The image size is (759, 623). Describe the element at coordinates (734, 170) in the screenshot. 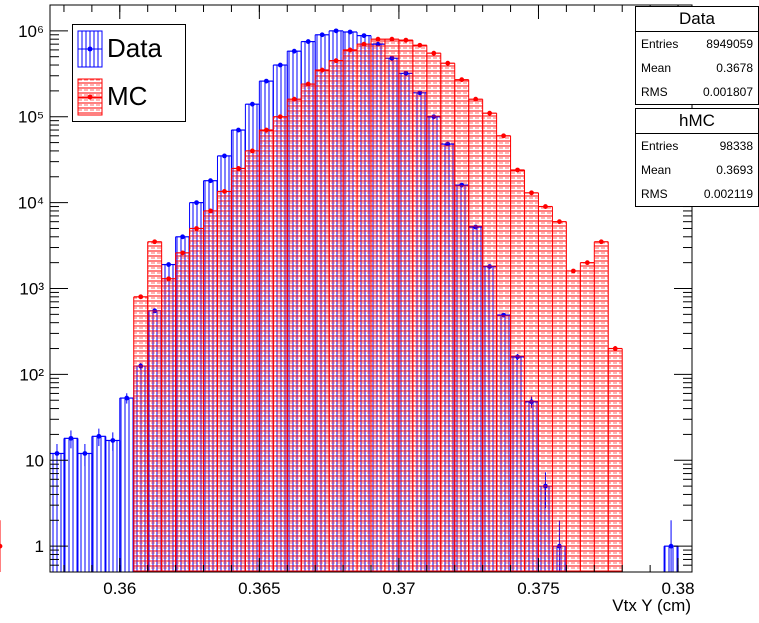

I see `stats-value: 0.3693` at that location.